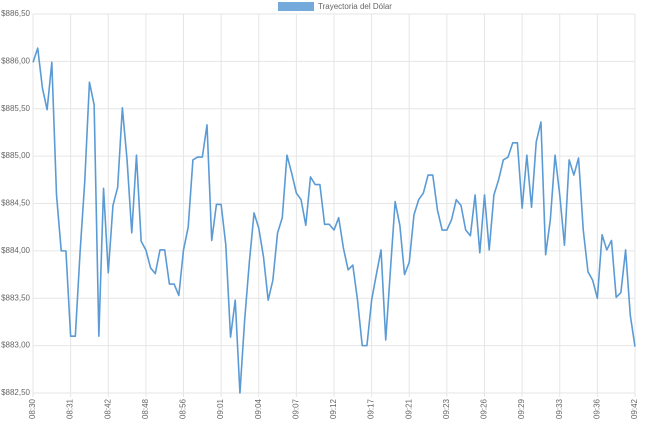 The width and height of the screenshot is (650, 426). What do you see at coordinates (15, 392) in the screenshot?
I see `y-tick-label: $882,50` at bounding box center [15, 392].